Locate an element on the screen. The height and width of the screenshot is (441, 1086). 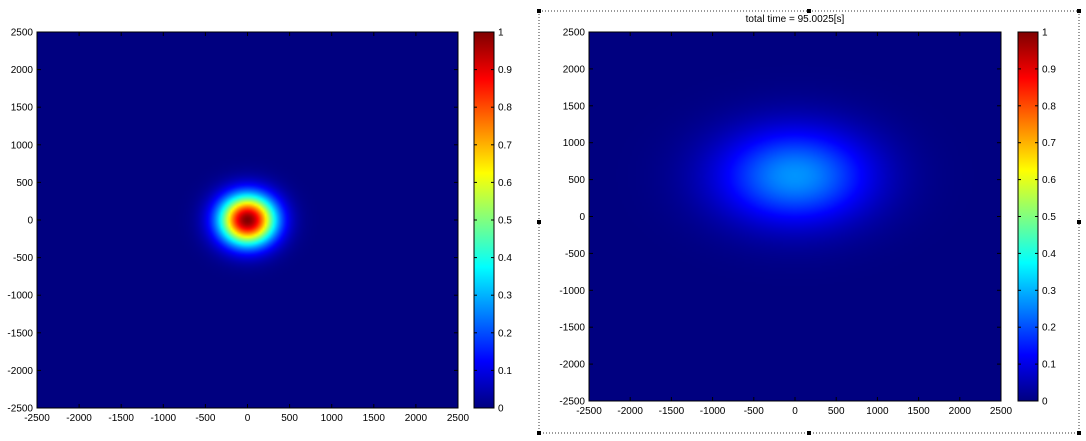
chart-title: total time = 95.0025[s] is located at coordinates (795, 19).